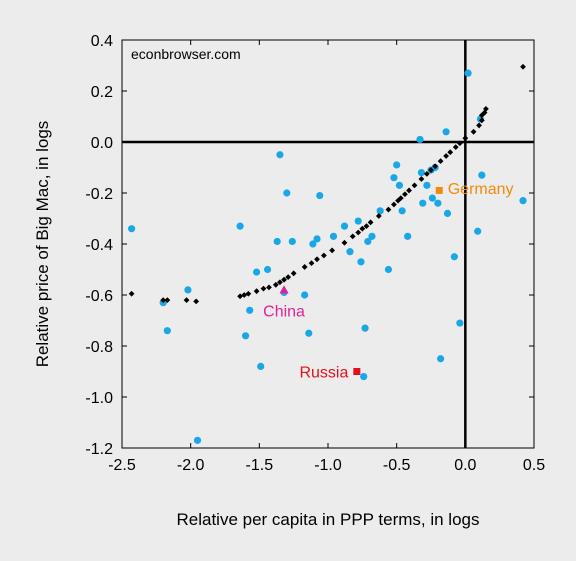 The image size is (576, 561). What do you see at coordinates (186, 54) in the screenshot?
I see `watermark: econbrowser.com` at bounding box center [186, 54].